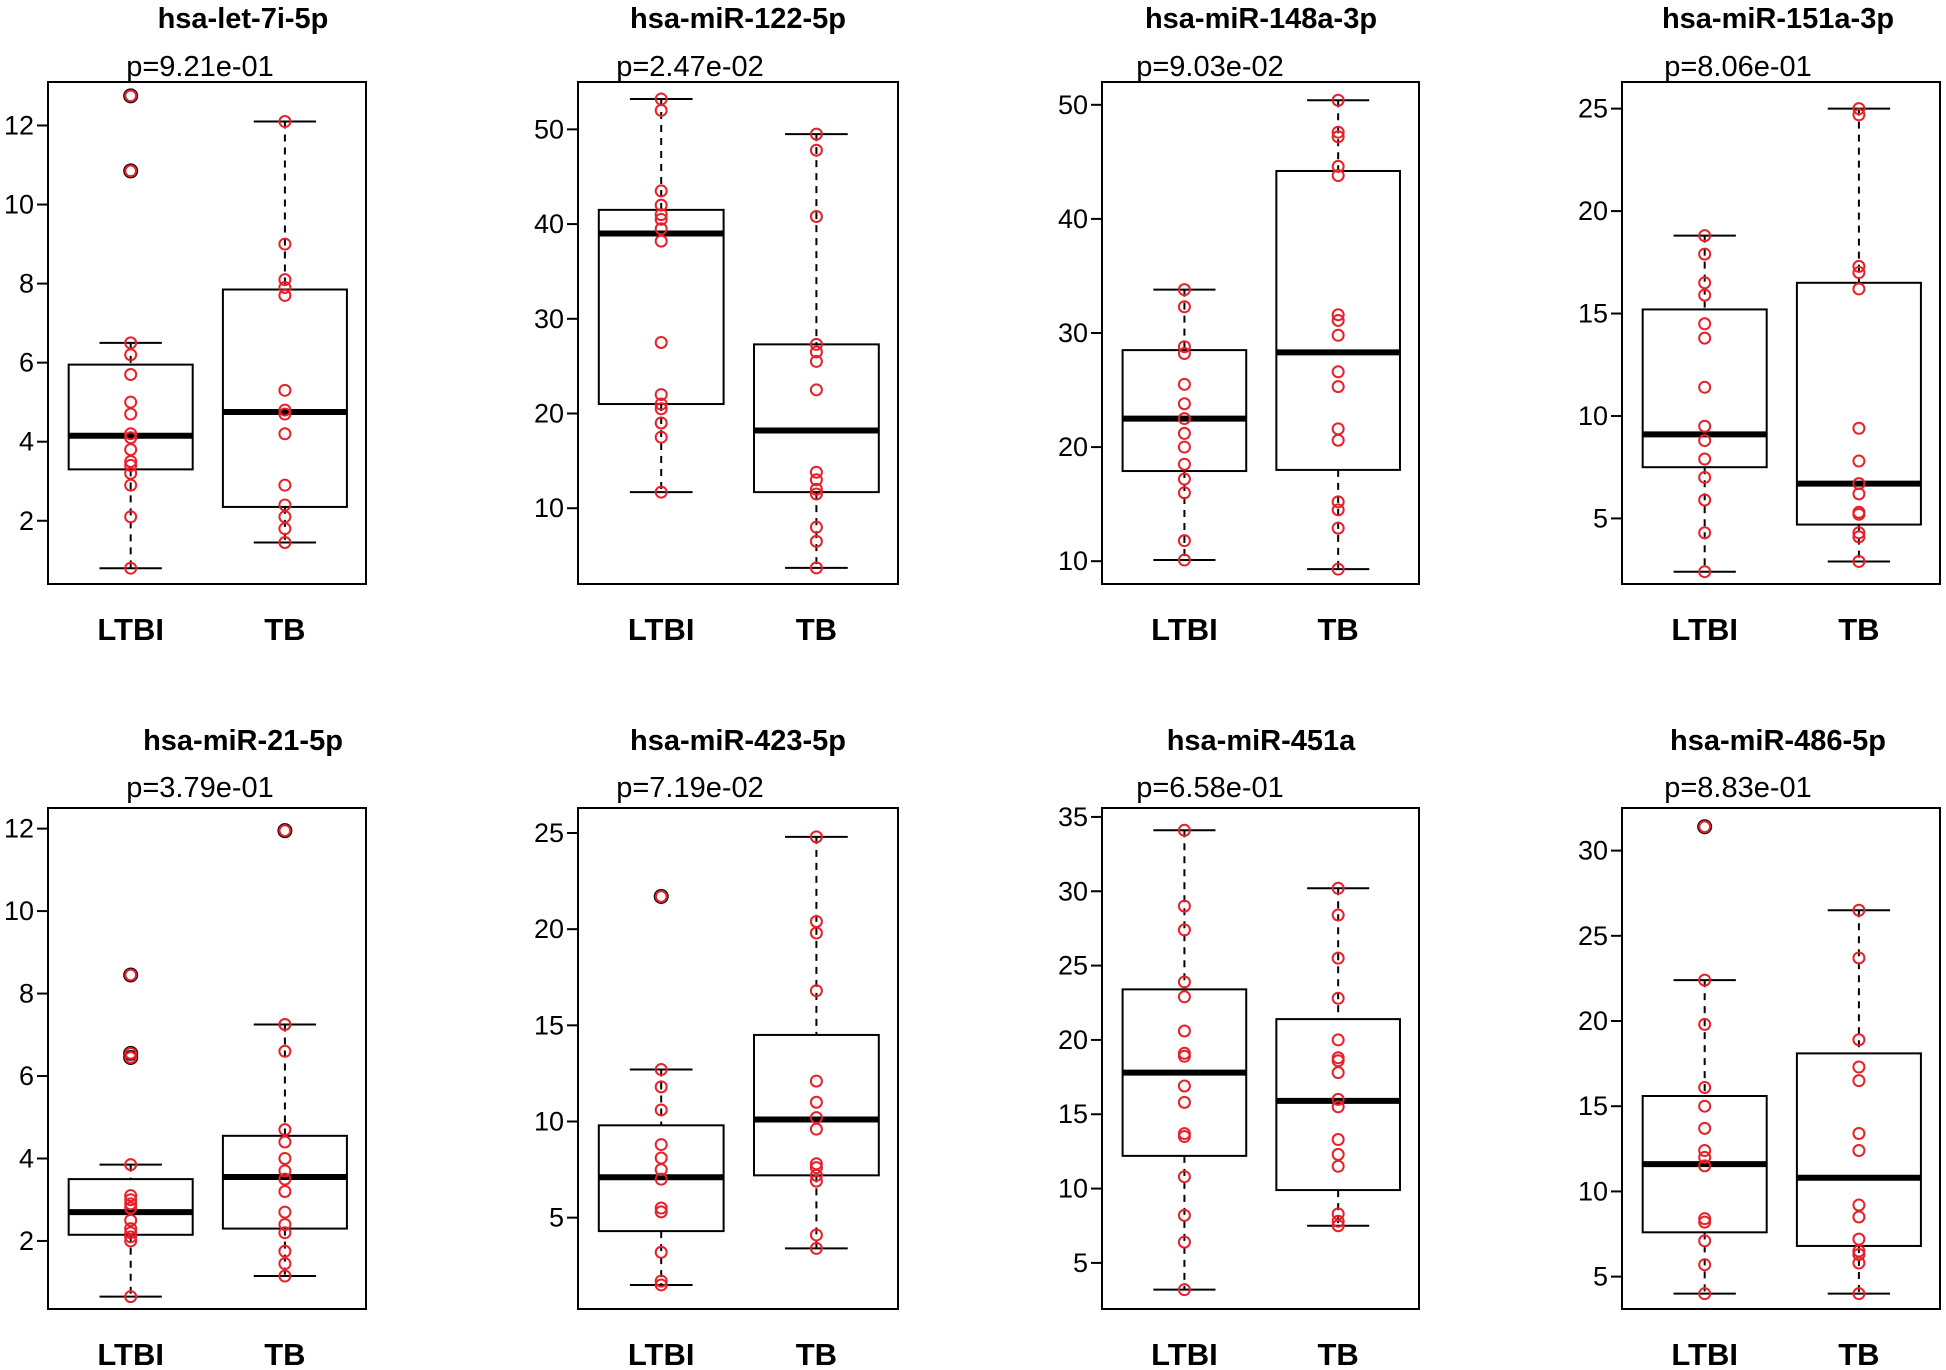  I want to click on y-tick-label: 15, so click(1593, 1106).